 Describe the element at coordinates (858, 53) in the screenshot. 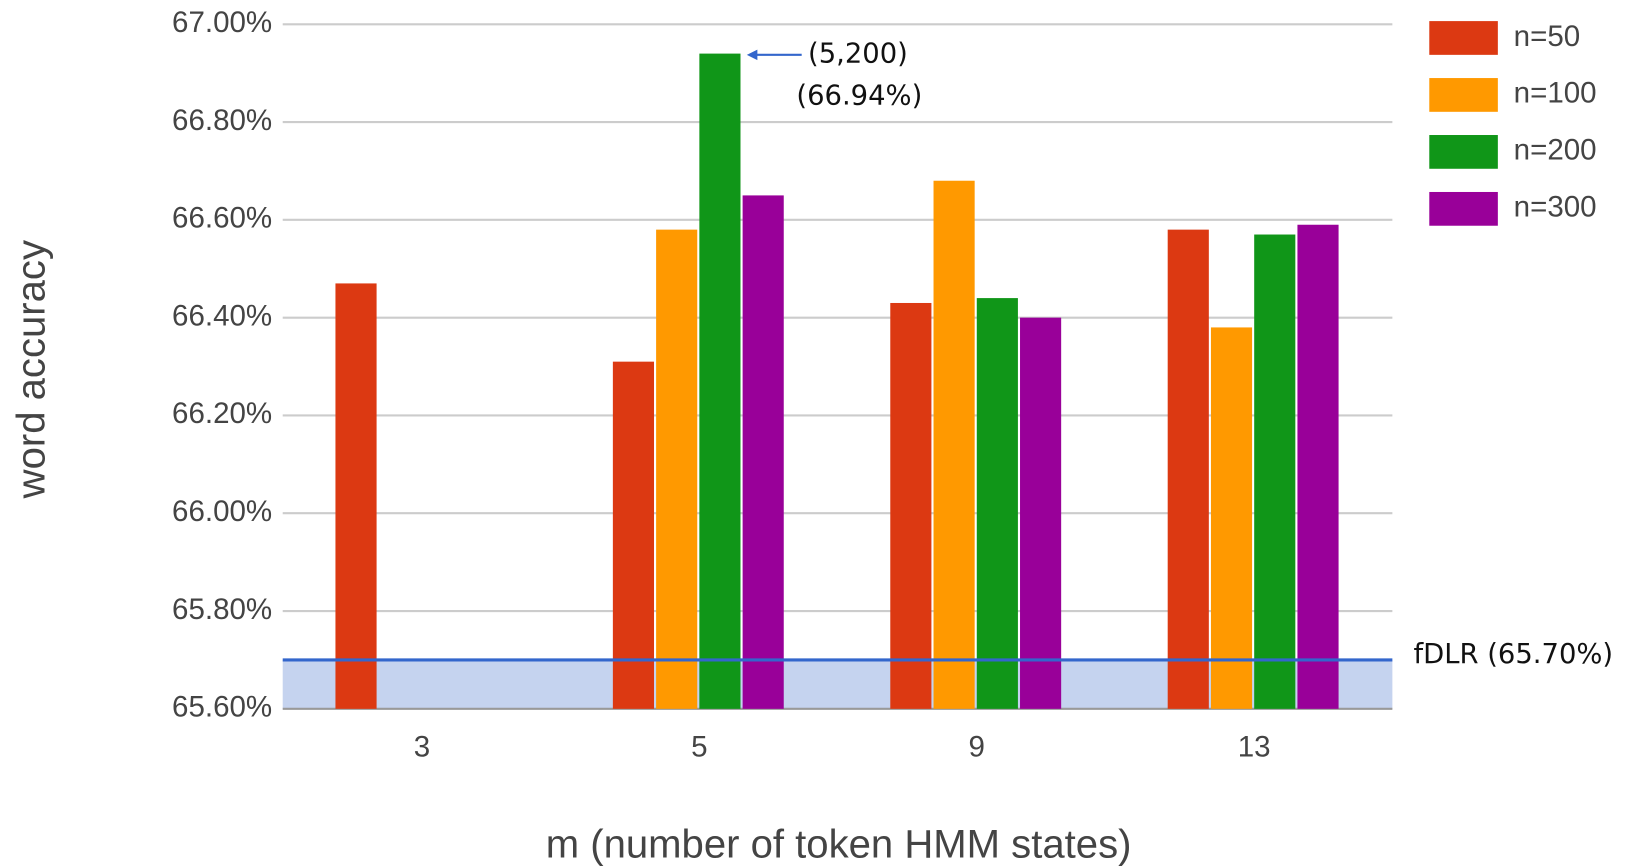

I see `annotation: (5,200)` at that location.